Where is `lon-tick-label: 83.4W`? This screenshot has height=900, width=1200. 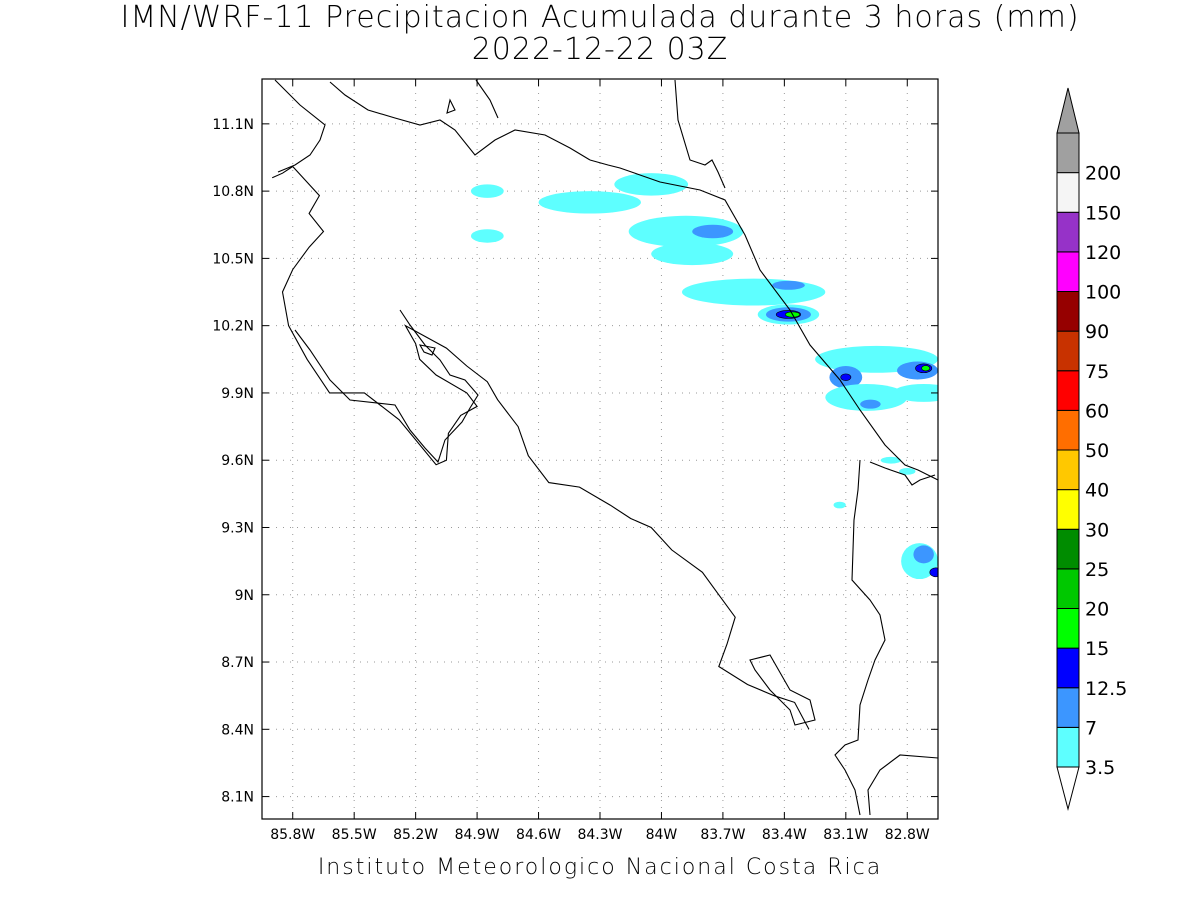 lon-tick-label: 83.4W is located at coordinates (784, 835).